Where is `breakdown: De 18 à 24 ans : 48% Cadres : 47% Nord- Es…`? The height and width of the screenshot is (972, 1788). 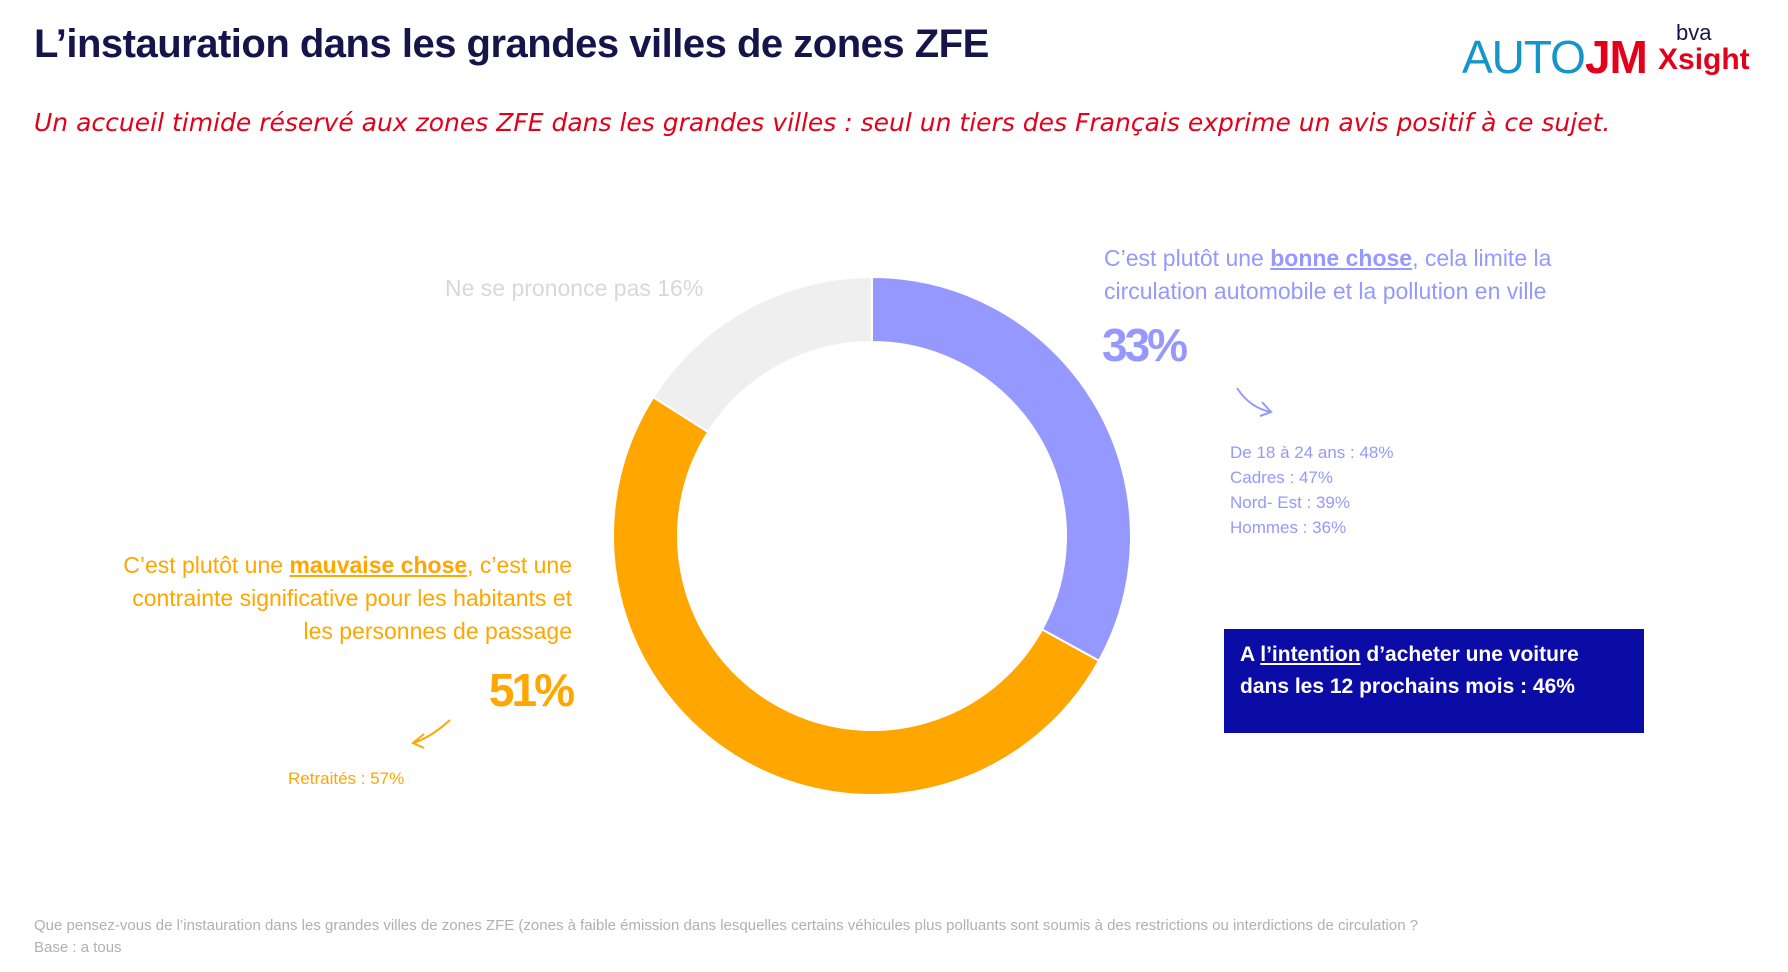 breakdown: De 18 à 24 ans : 48% Cadres : 47% Nord- Es… is located at coordinates (1312, 490).